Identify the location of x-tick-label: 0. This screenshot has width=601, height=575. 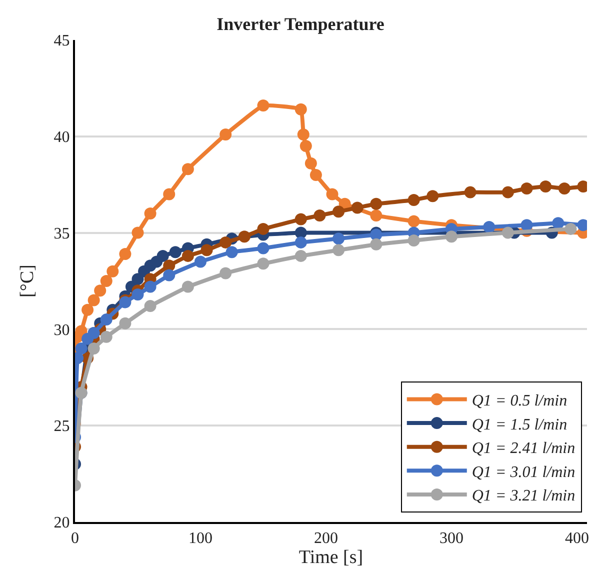
(75, 539).